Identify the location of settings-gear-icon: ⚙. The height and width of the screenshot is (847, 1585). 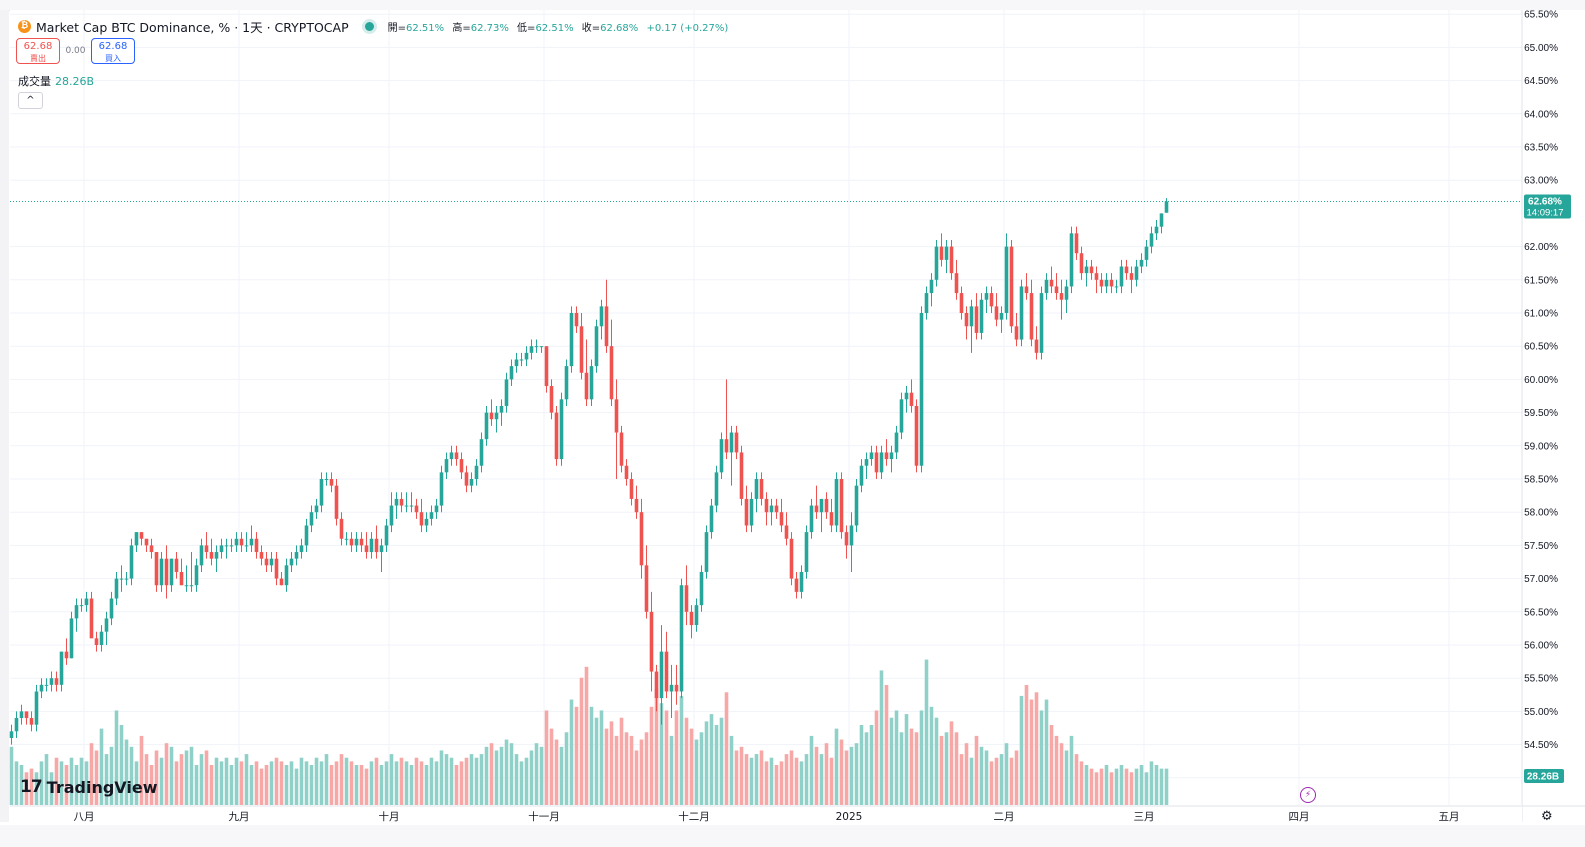
(1547, 816).